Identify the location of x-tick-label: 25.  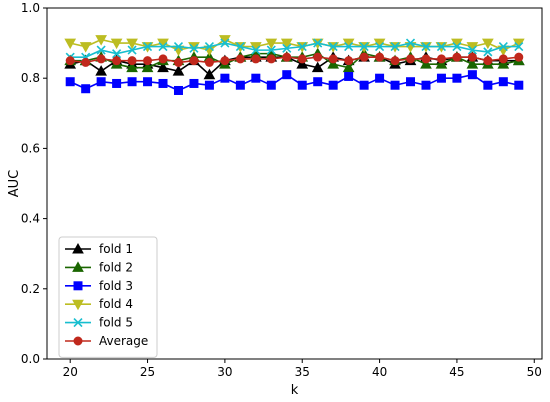
(147, 372).